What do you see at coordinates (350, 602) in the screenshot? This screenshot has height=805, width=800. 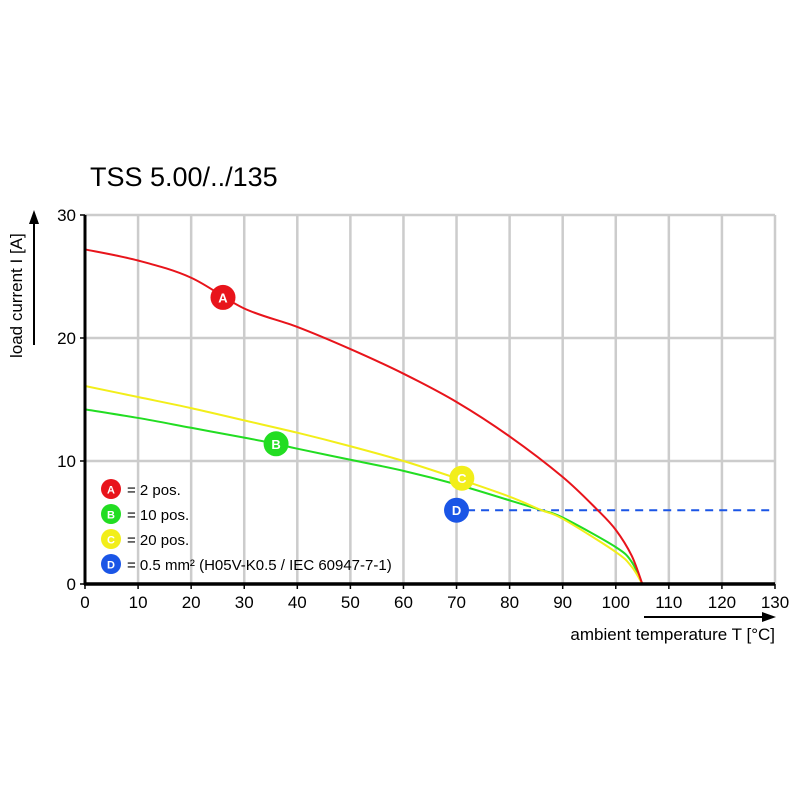 I see `x-tick-label: 50` at bounding box center [350, 602].